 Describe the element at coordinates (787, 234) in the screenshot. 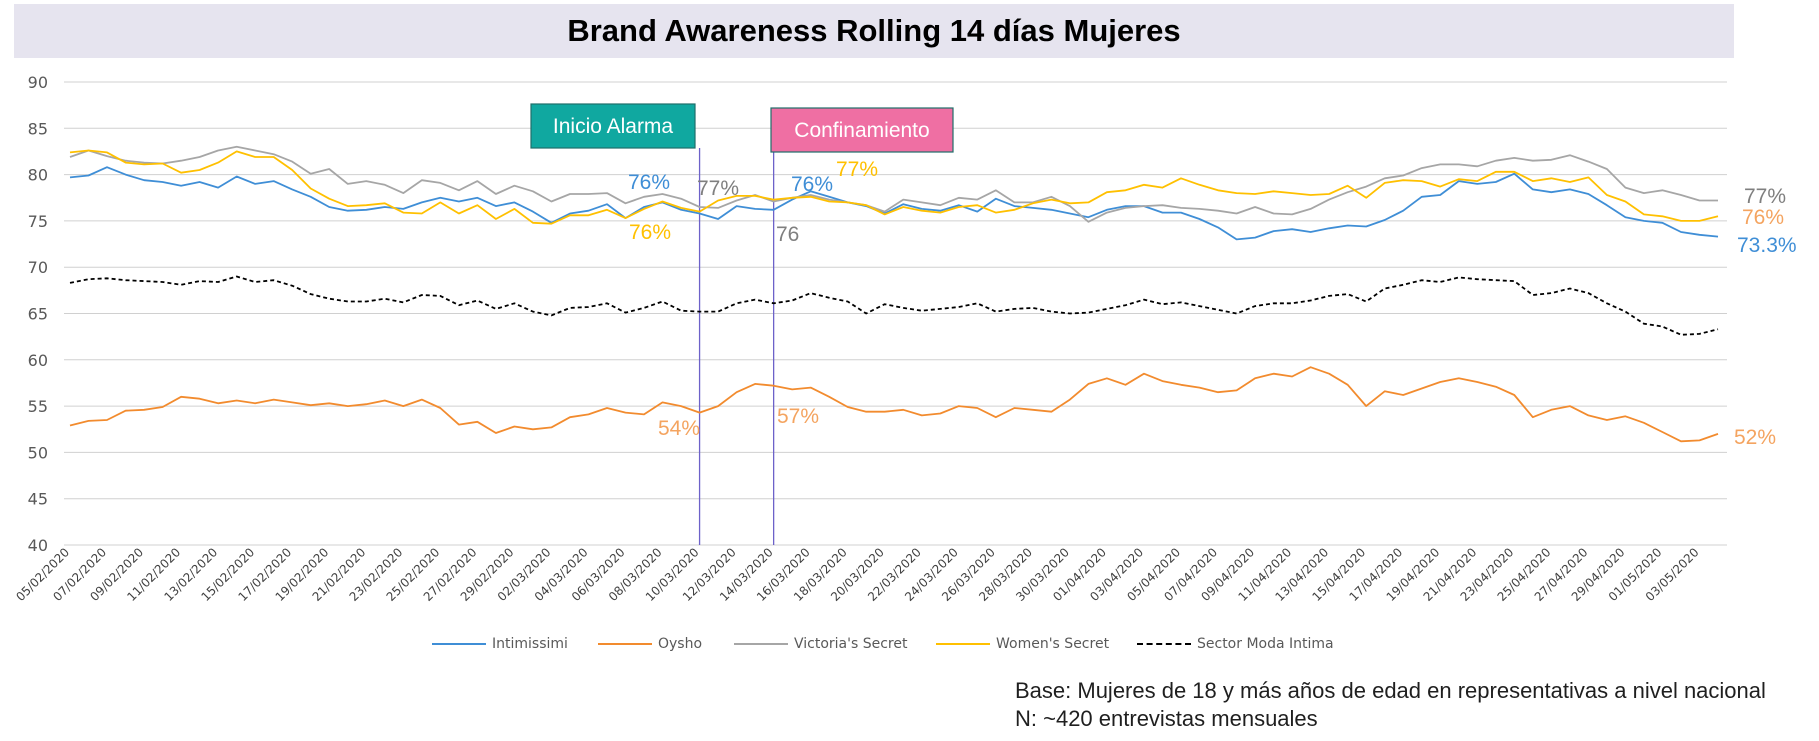

I see `data-label: 76` at that location.